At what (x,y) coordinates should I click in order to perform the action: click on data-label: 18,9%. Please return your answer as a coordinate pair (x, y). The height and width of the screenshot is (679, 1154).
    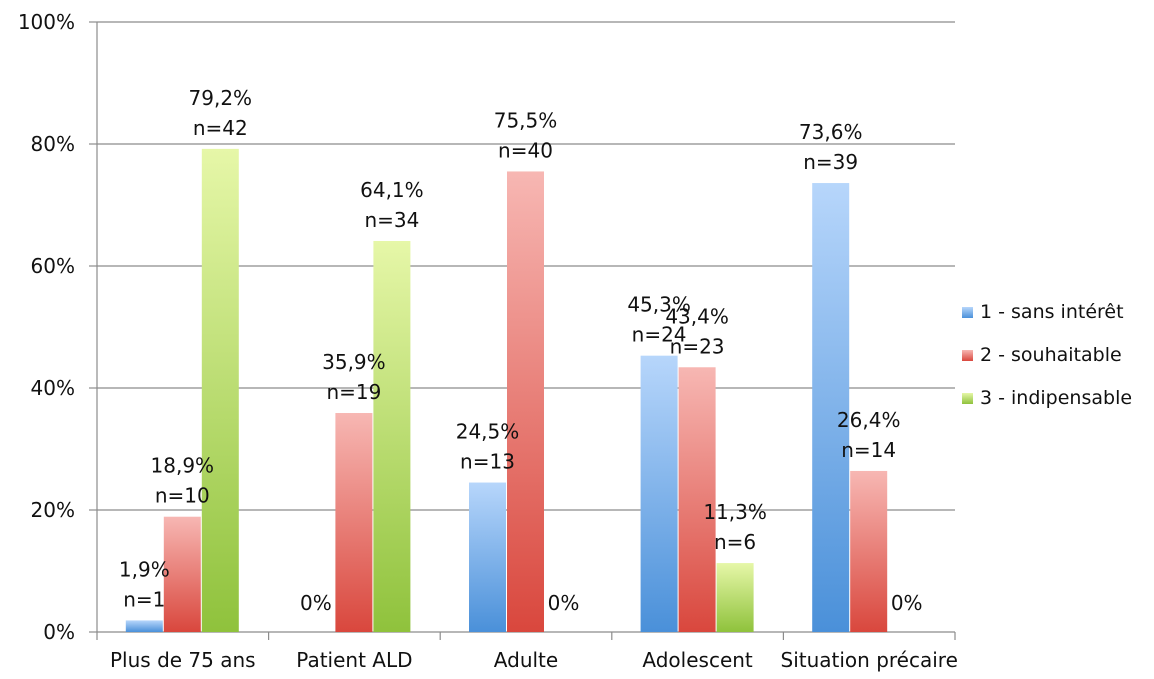
    Looking at the image, I should click on (183, 466).